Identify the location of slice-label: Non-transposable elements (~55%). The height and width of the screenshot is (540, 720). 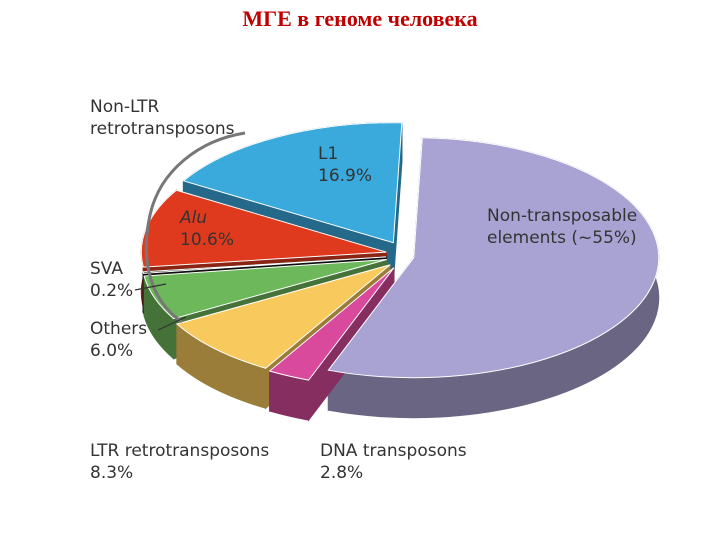
(567, 227).